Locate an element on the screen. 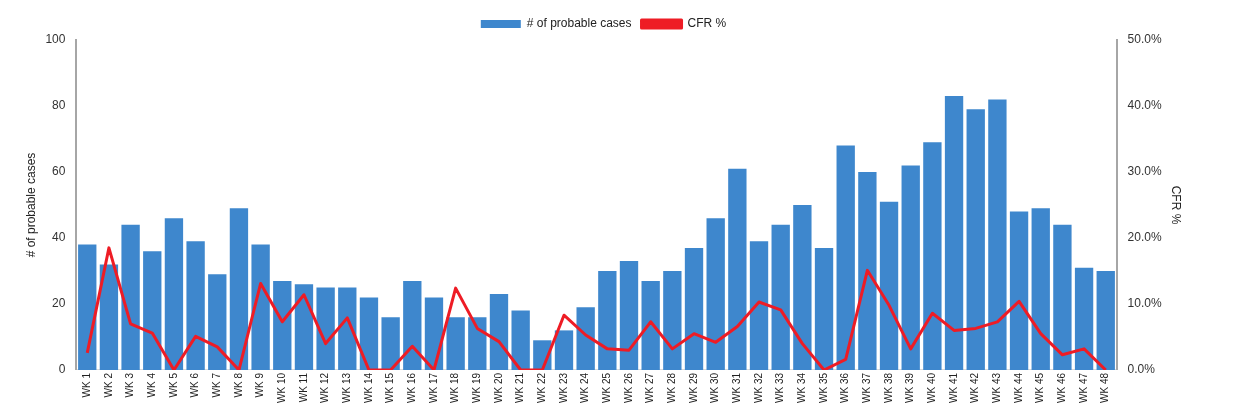 The height and width of the screenshot is (410, 1257). x-tick-label: WK 29 is located at coordinates (693, 388).